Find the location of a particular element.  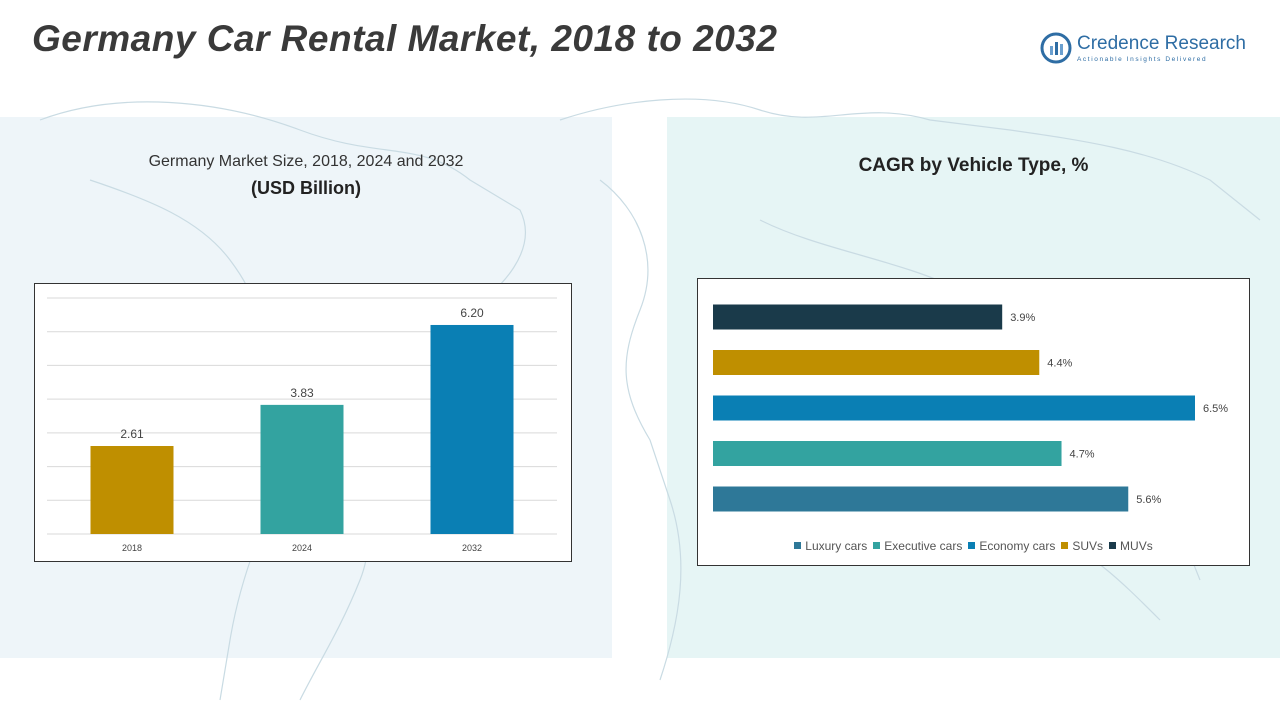

legend-item: Luxury cars is located at coordinates (830, 546).